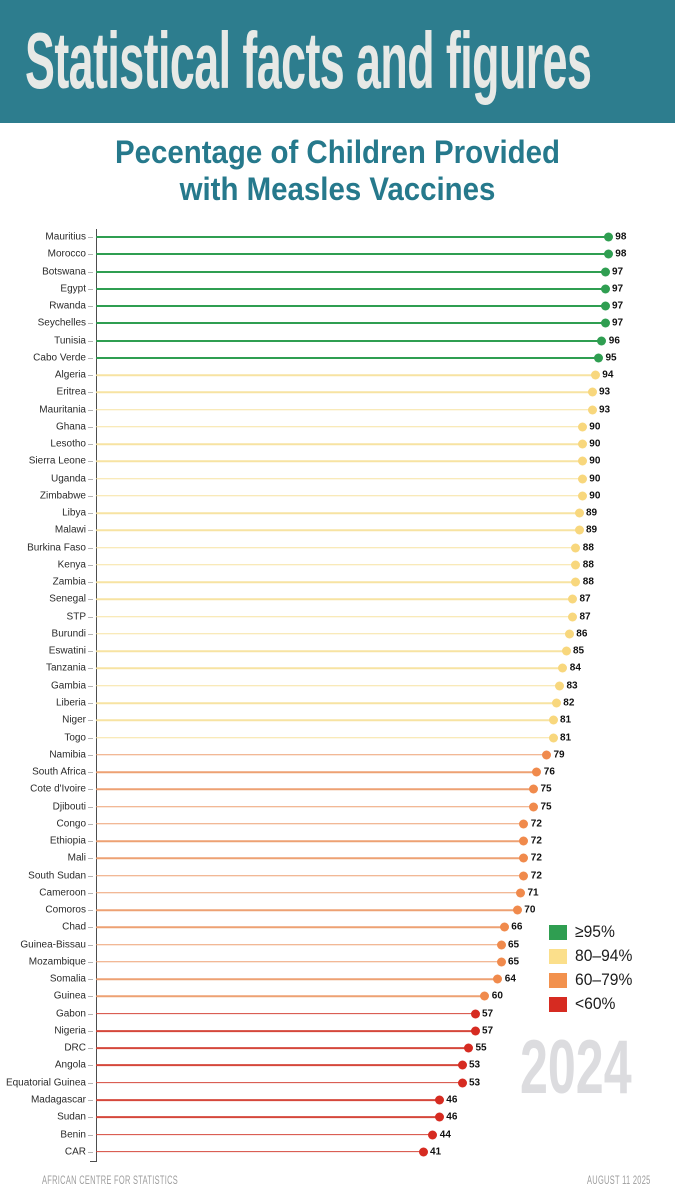 This screenshot has width=675, height=1200. Describe the element at coordinates (337, 996) in the screenshot. I see `chart-row: Guinea 60` at that location.